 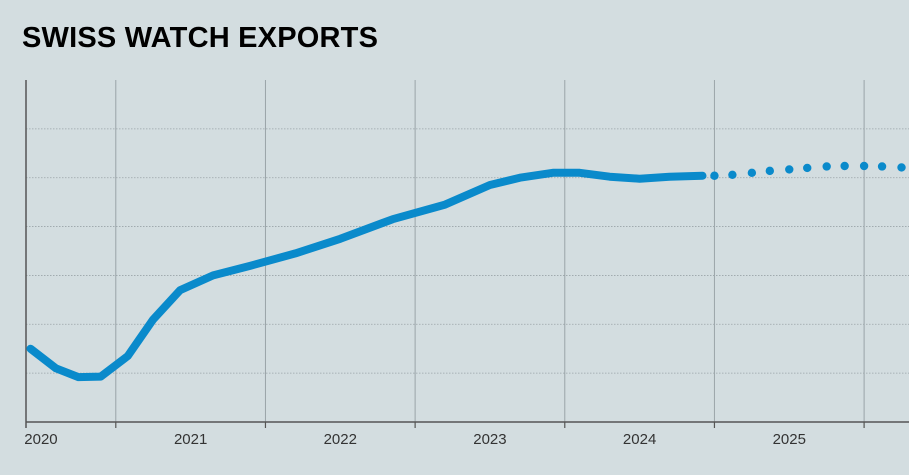 I want to click on x-tick-label: 2020, so click(x=40, y=439).